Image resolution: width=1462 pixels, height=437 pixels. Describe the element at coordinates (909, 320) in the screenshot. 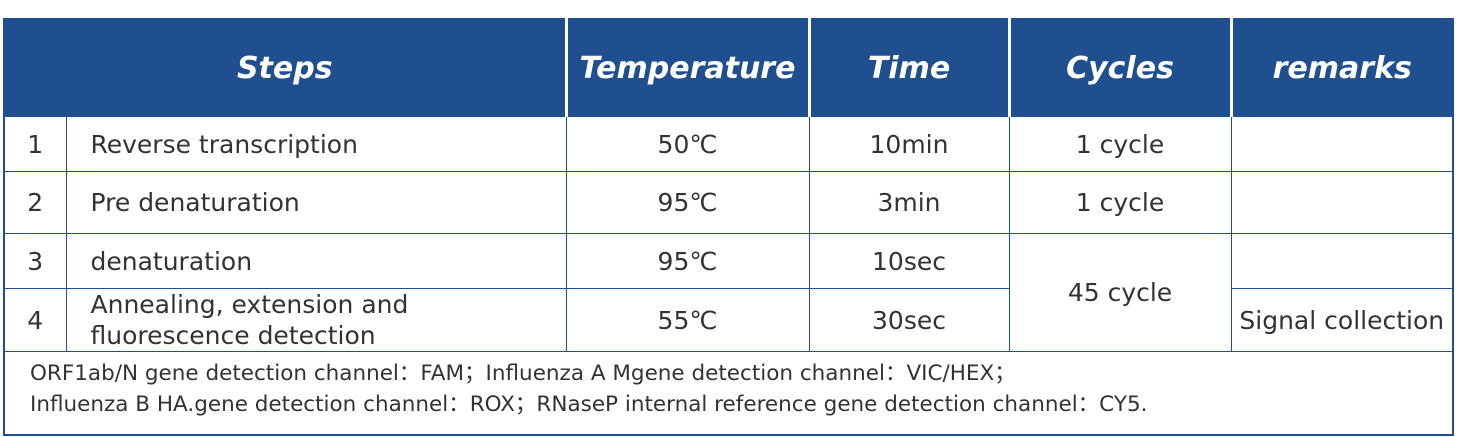

I see `time: 30sec` at that location.